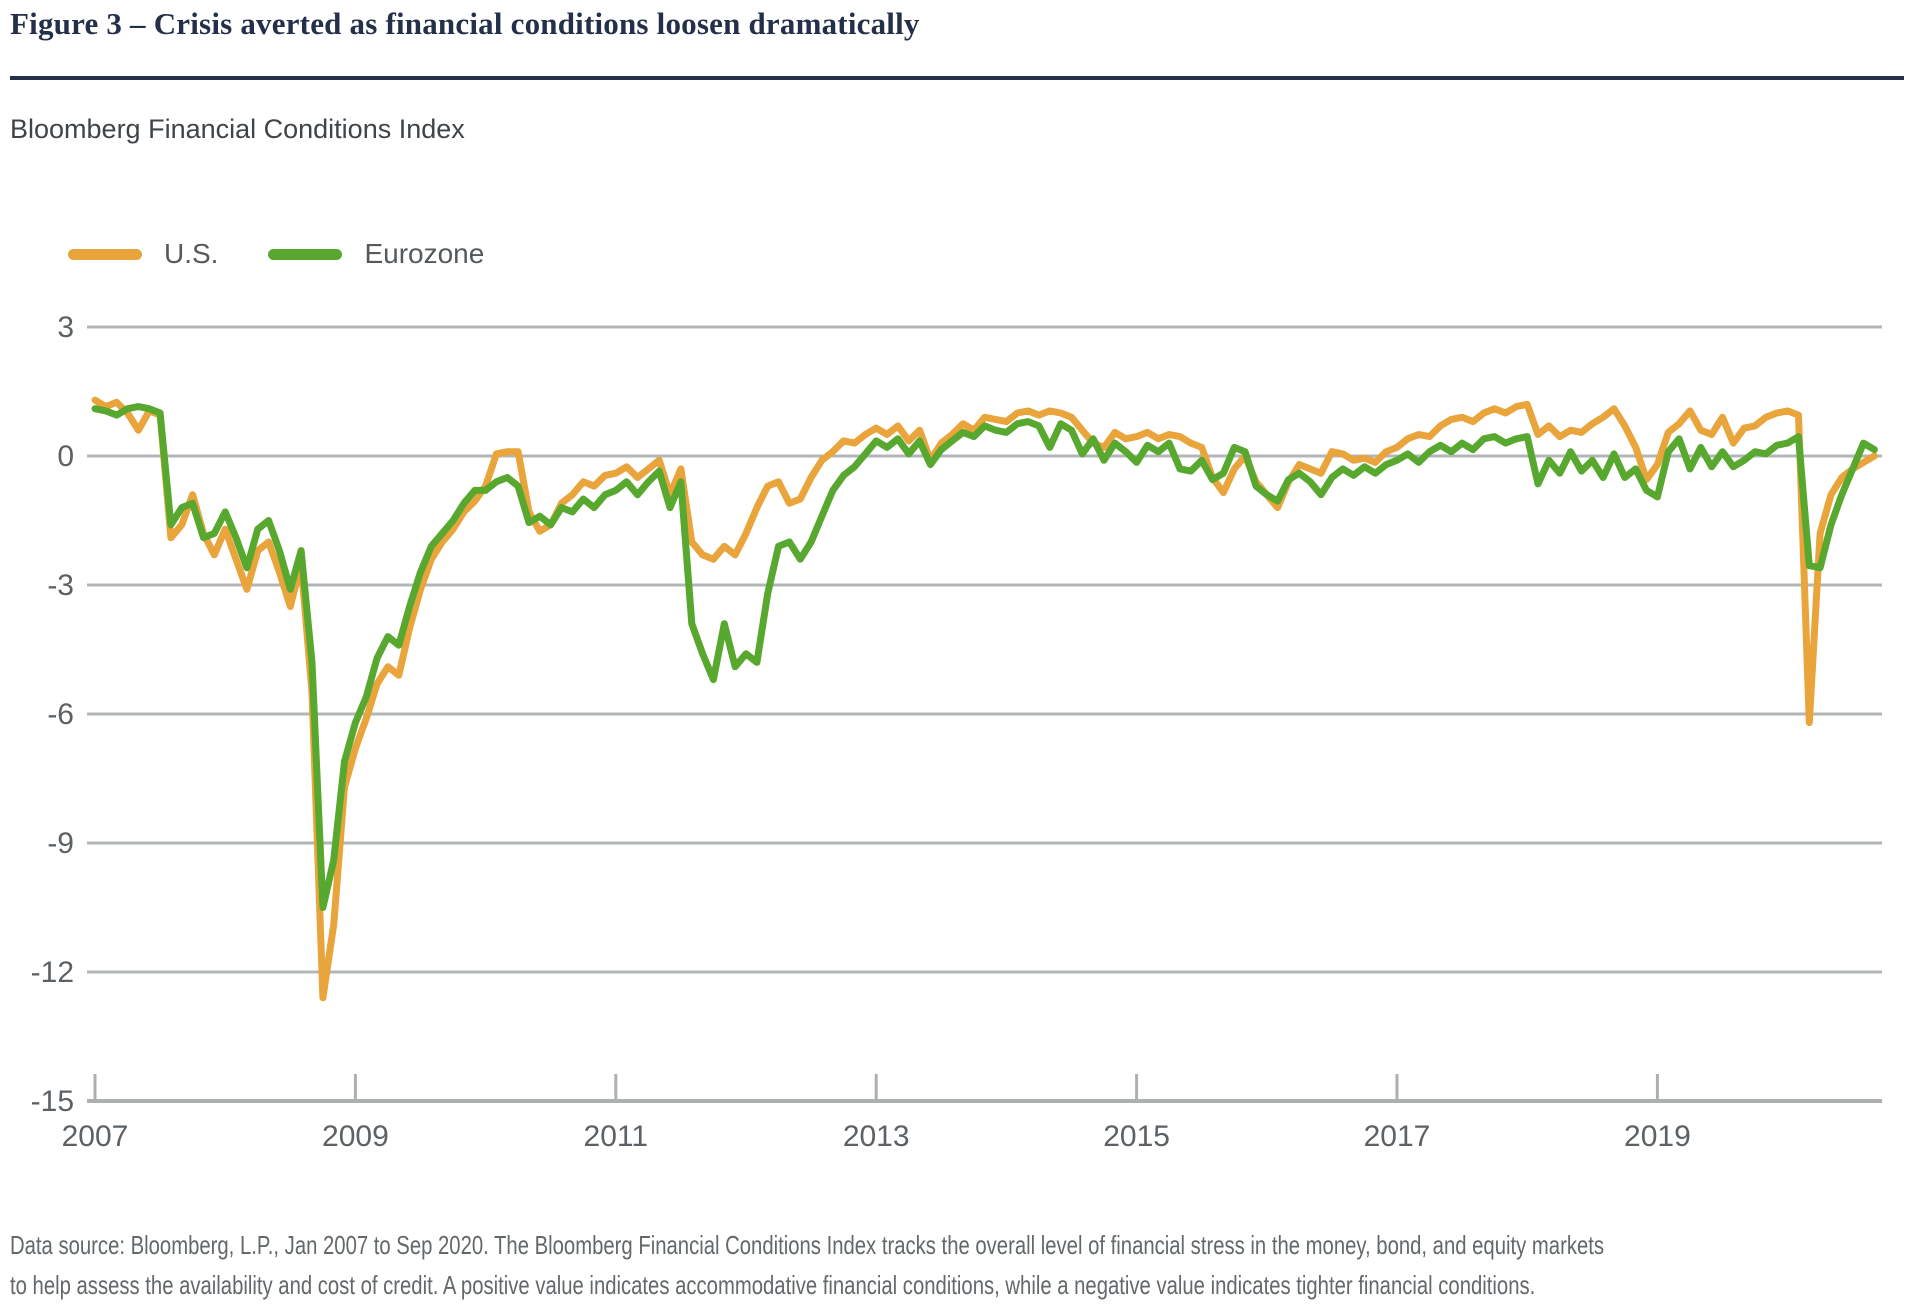  Describe the element at coordinates (1397, 1136) in the screenshot. I see `x-tick-label-2017: 2017` at that location.